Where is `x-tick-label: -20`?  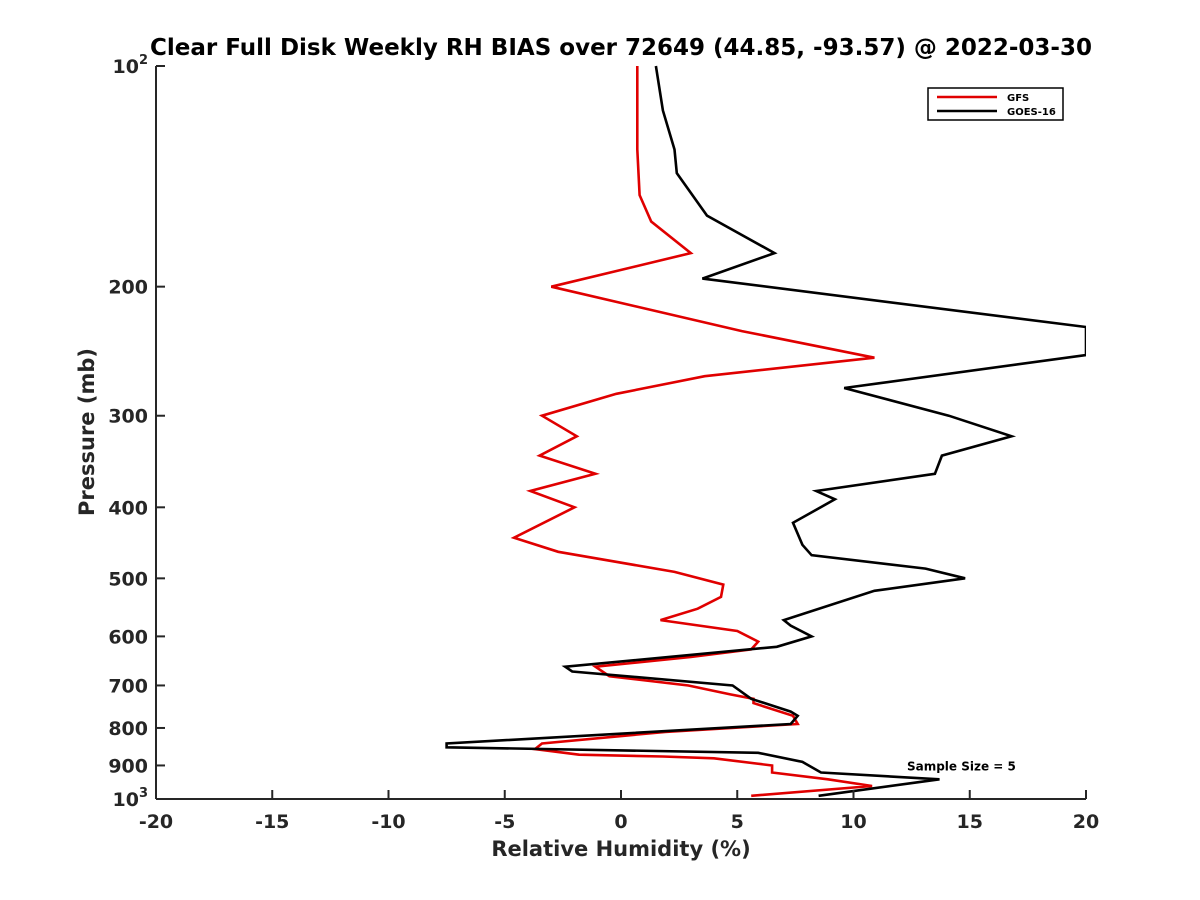 x-tick-label: -20 is located at coordinates (156, 822).